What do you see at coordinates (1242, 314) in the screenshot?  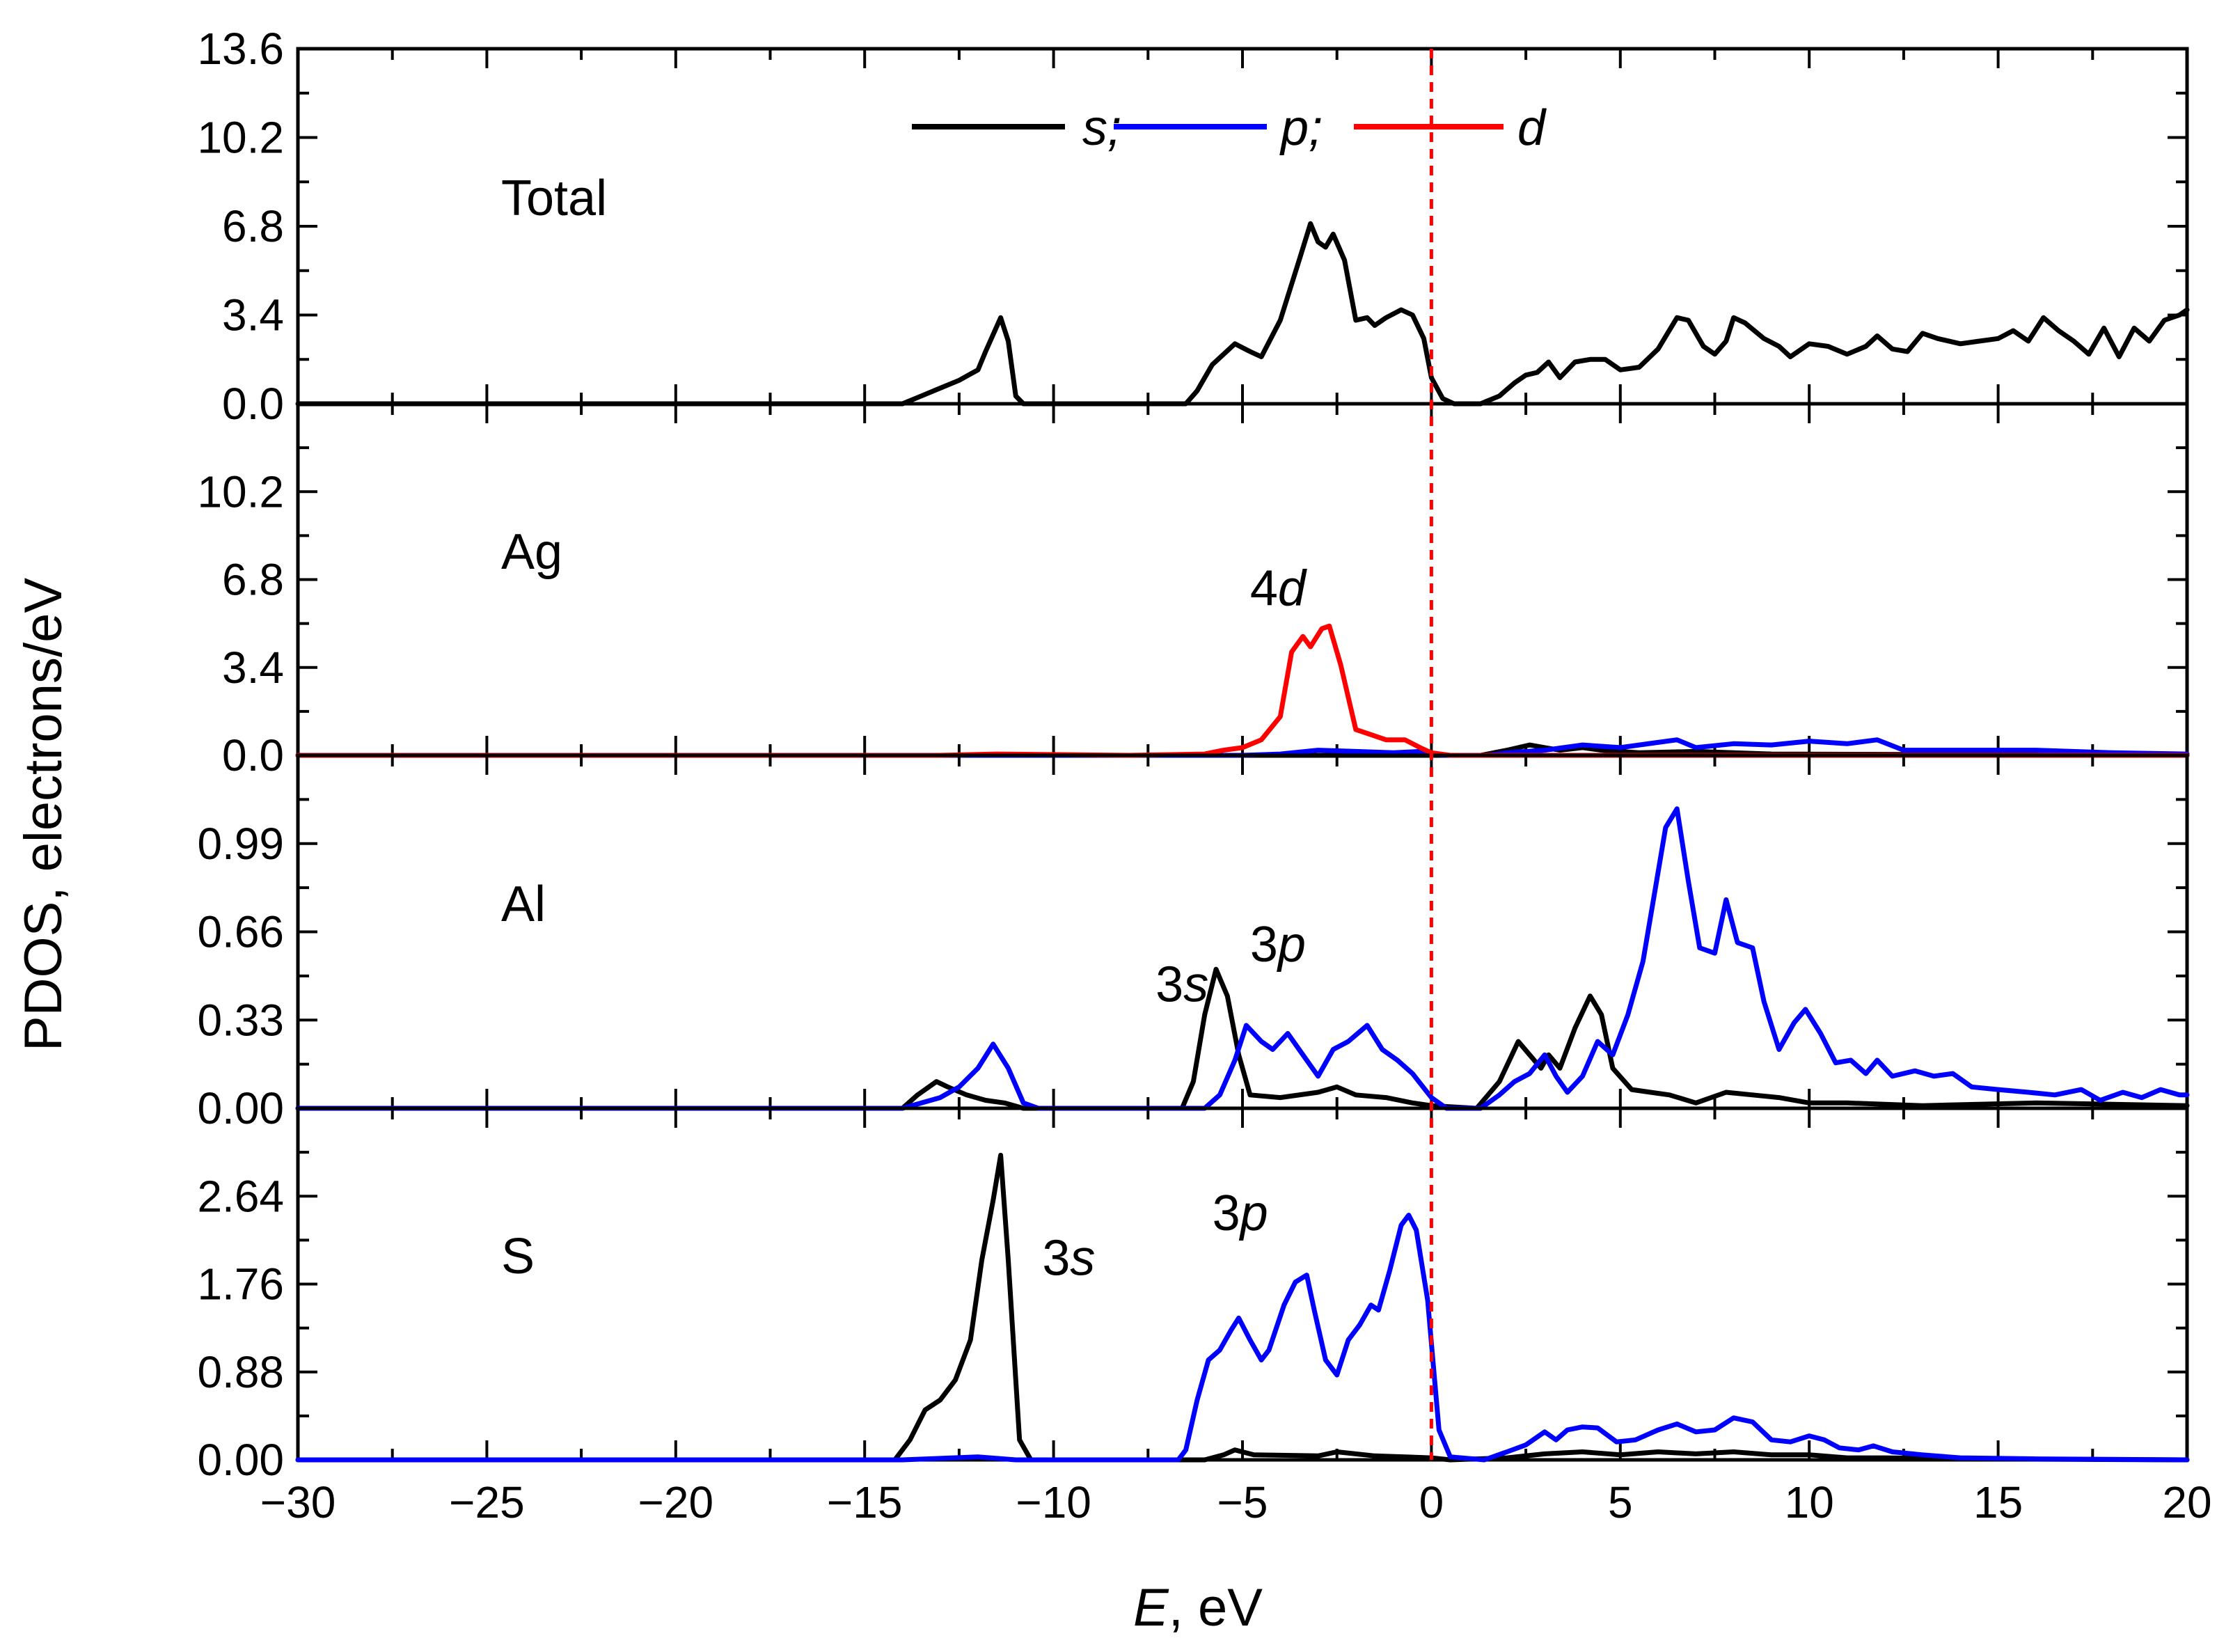 I see `series-line-s` at bounding box center [1242, 314].